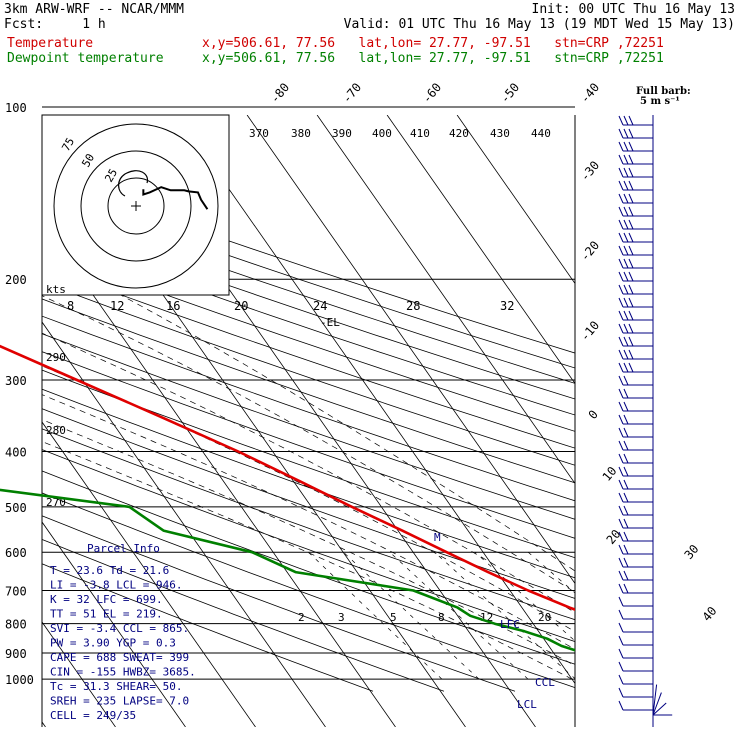 The image size is (740, 740). Describe the element at coordinates (16, 654) in the screenshot. I see `pressure-label: 900` at that location.